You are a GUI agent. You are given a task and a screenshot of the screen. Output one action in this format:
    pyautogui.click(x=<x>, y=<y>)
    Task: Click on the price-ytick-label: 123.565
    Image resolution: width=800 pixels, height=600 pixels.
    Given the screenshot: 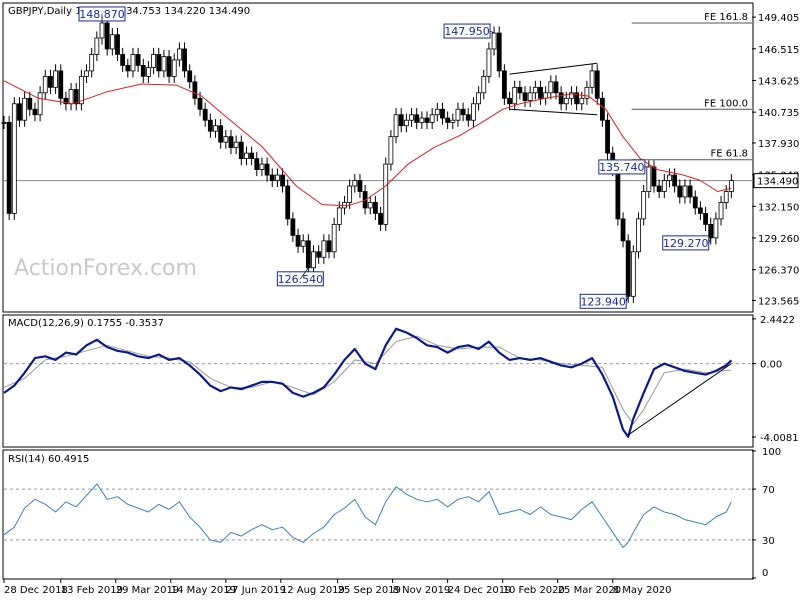 What is the action you would take?
    pyautogui.click(x=778, y=301)
    